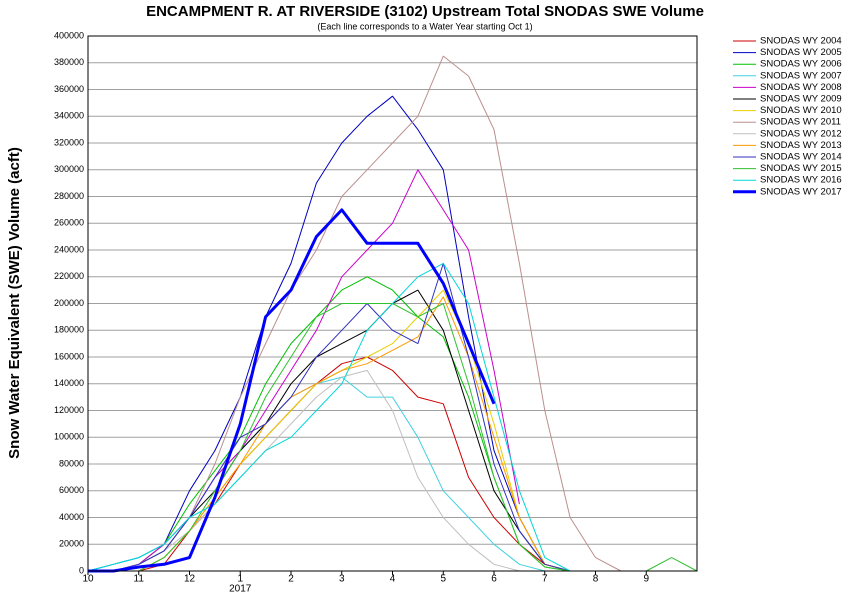 This screenshot has width=850, height=600. Describe the element at coordinates (69, 303) in the screenshot. I see `y-tick-label: 200000` at that location.